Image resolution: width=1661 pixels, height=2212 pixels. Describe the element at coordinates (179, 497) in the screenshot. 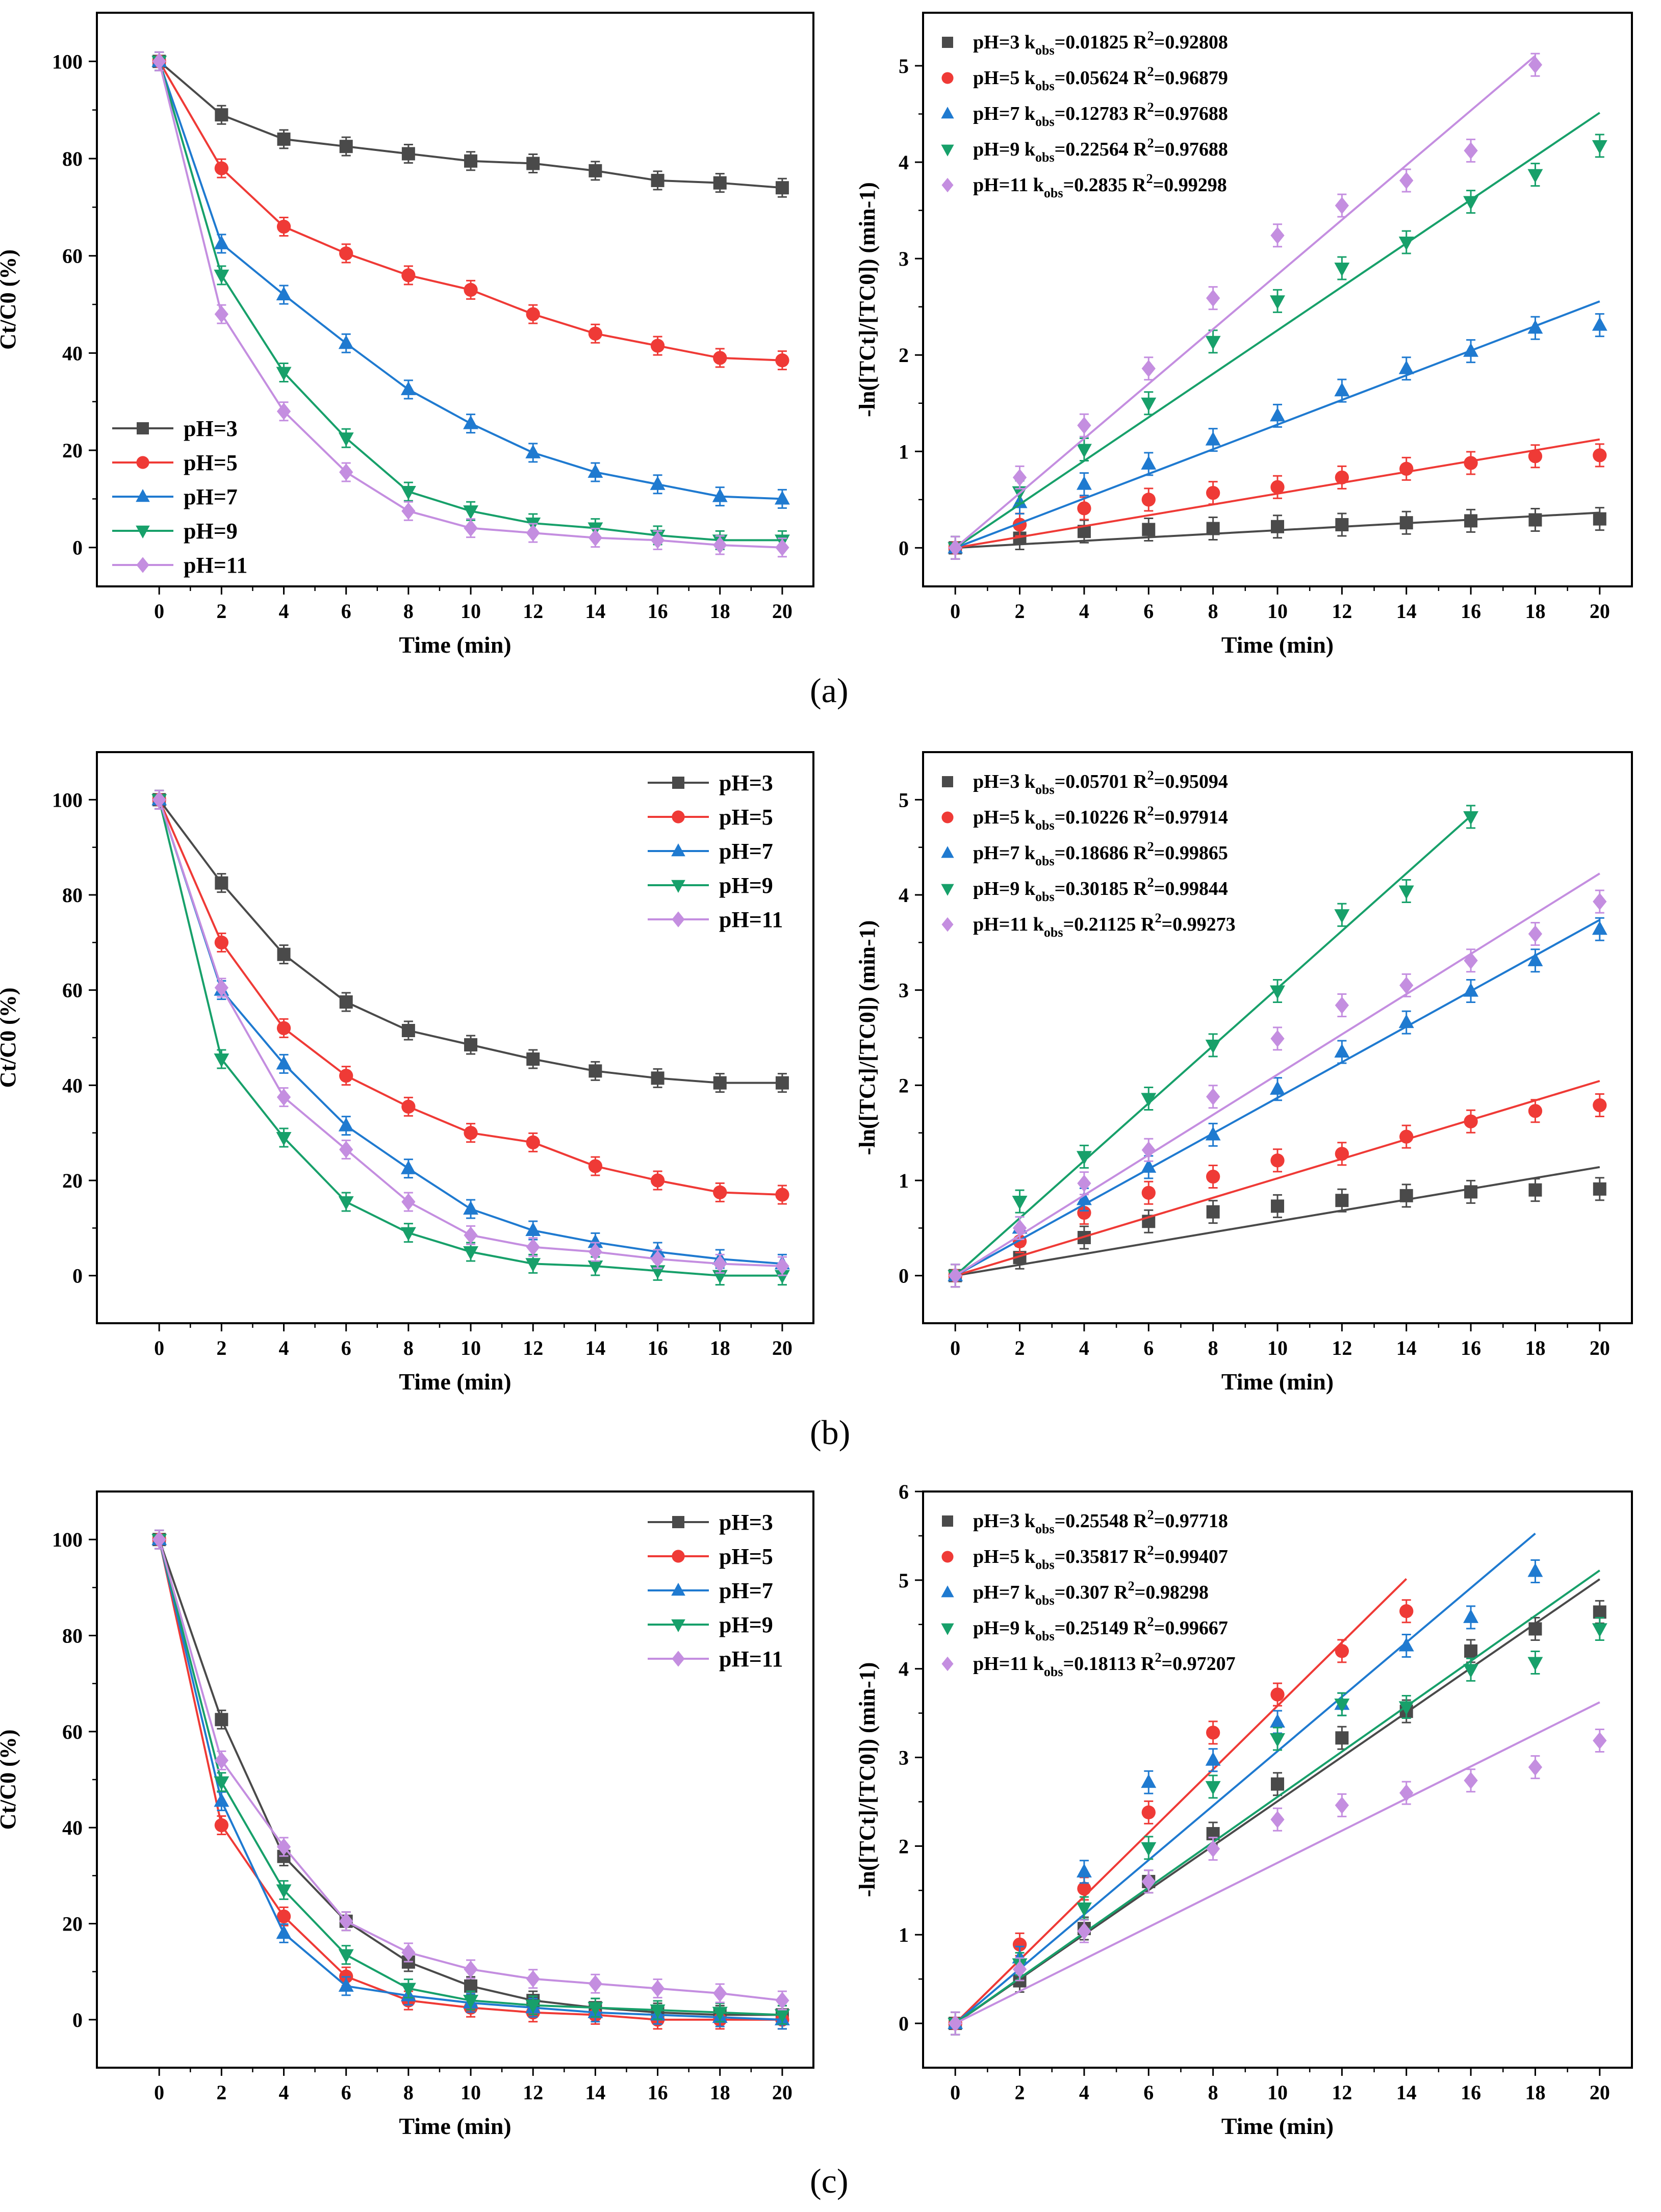

I see `legend: pH=3 pH=5 pH=7 pH=9 pH=11` at that location.